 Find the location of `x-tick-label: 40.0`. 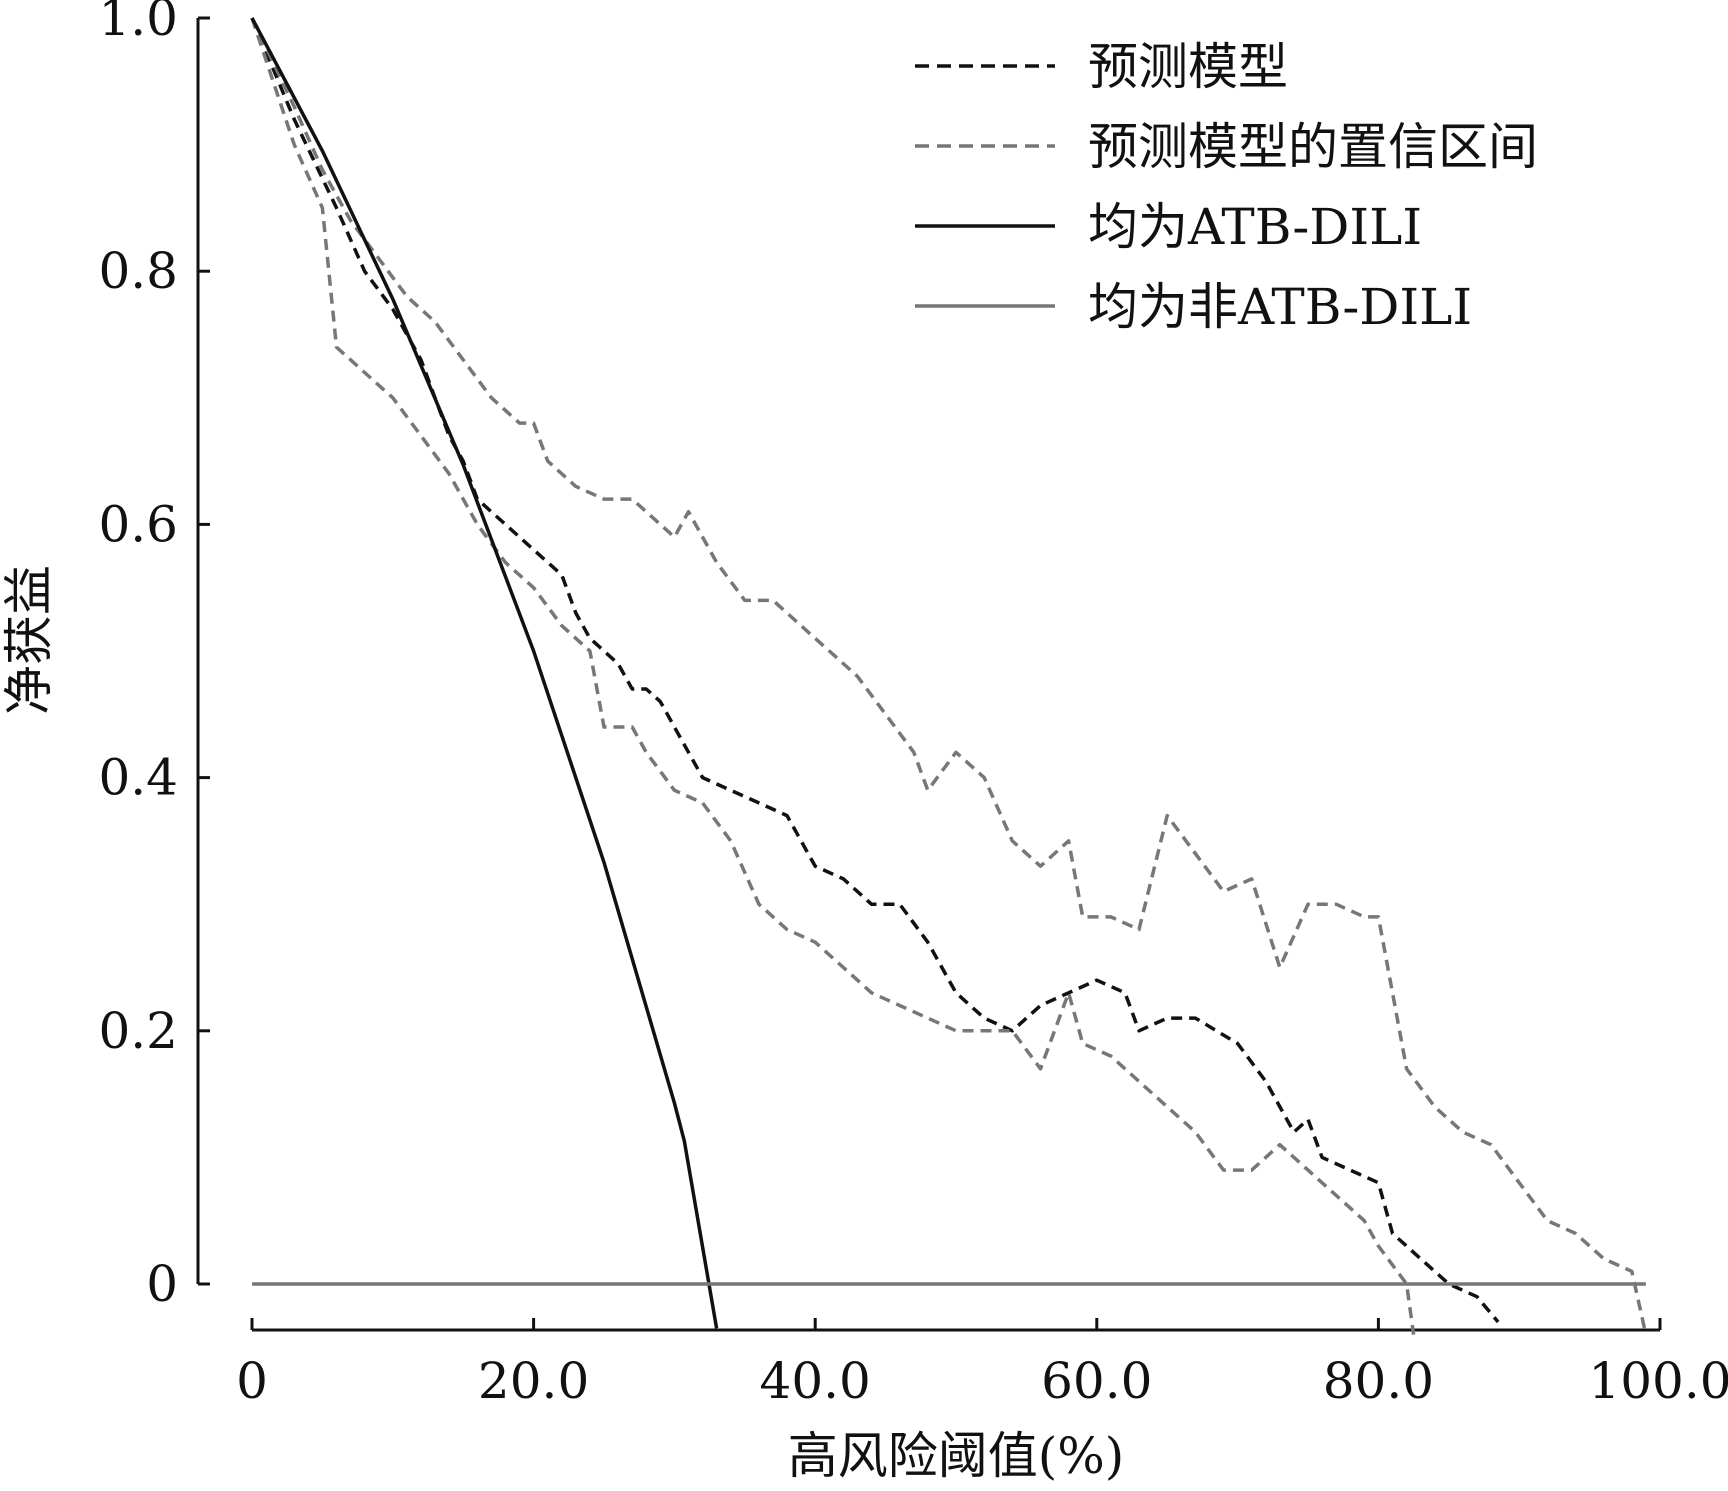

x-tick-label: 40.0 is located at coordinates (815, 1381).